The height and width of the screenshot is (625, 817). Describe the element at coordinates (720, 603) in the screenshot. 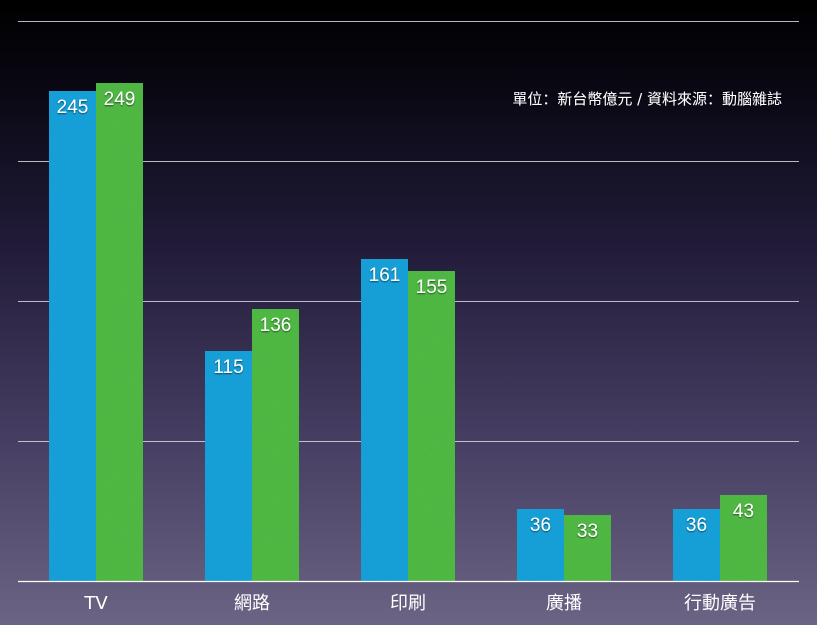

I see `category-label-4: 行動廣告` at that location.